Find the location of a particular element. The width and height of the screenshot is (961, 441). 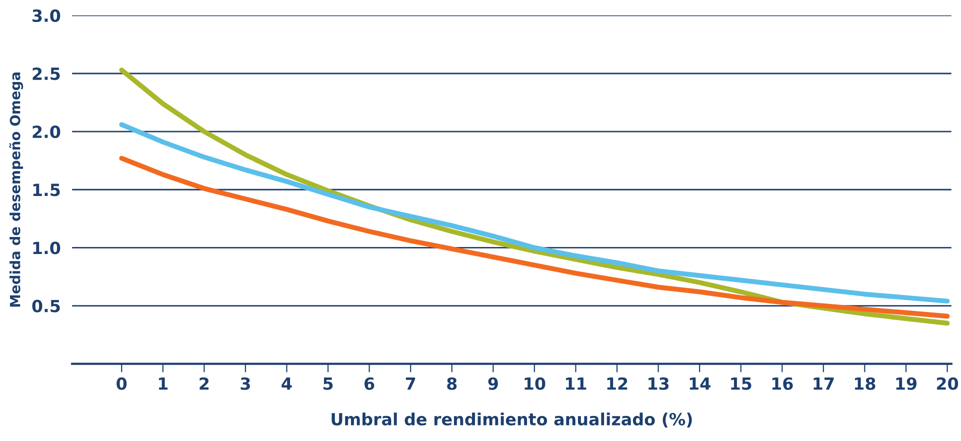

x-tick-label: 4 is located at coordinates (287, 384).